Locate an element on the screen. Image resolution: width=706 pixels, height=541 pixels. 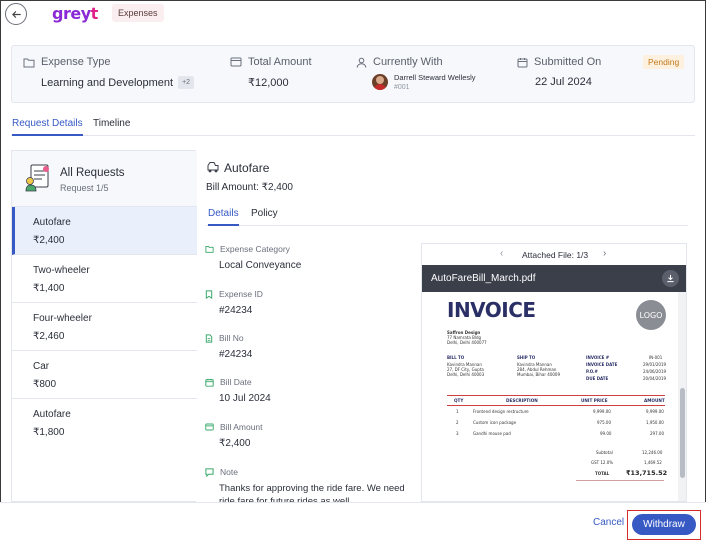
assignee-name: Darrell Steward Wellesly is located at coordinates (435, 77).